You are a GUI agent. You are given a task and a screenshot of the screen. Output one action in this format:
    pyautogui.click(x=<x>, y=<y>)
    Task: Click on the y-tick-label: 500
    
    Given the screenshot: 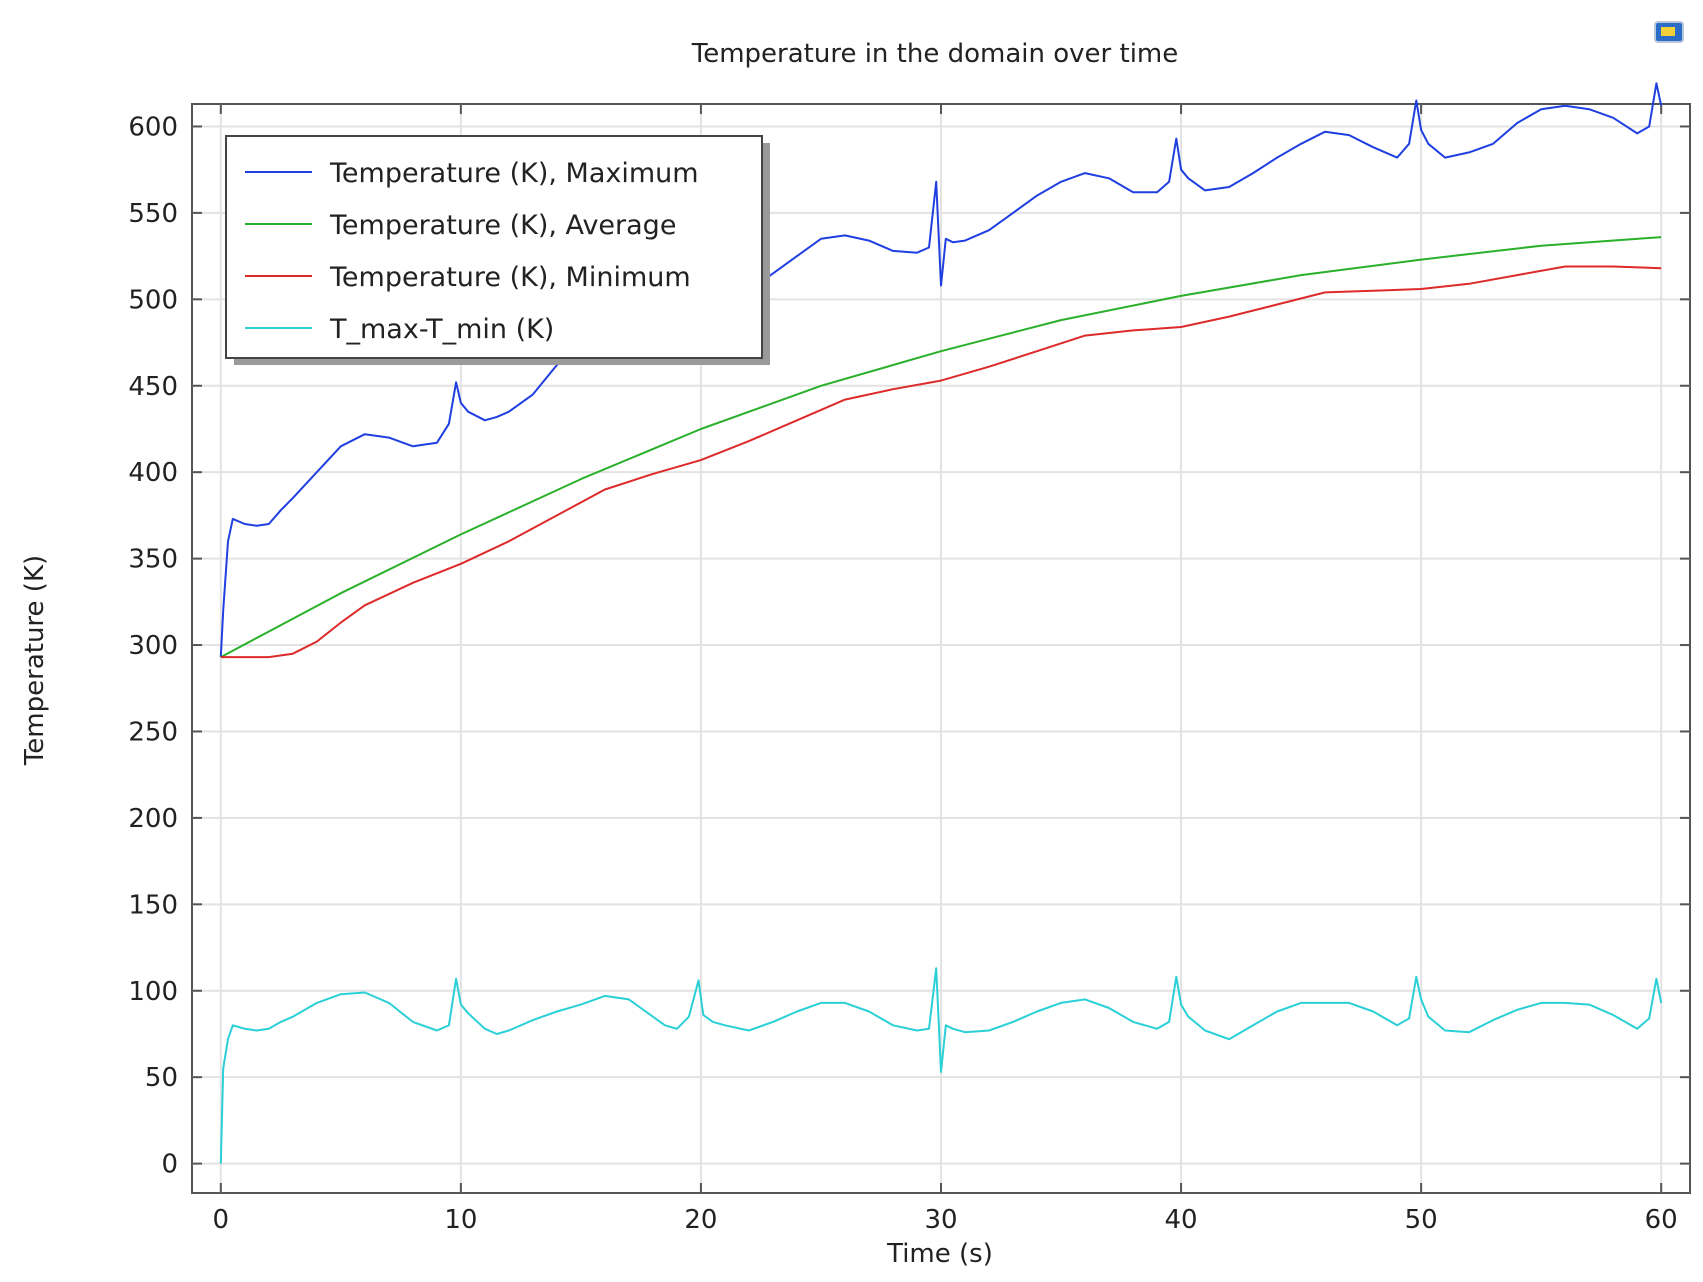 What is the action you would take?
    pyautogui.click(x=153, y=300)
    